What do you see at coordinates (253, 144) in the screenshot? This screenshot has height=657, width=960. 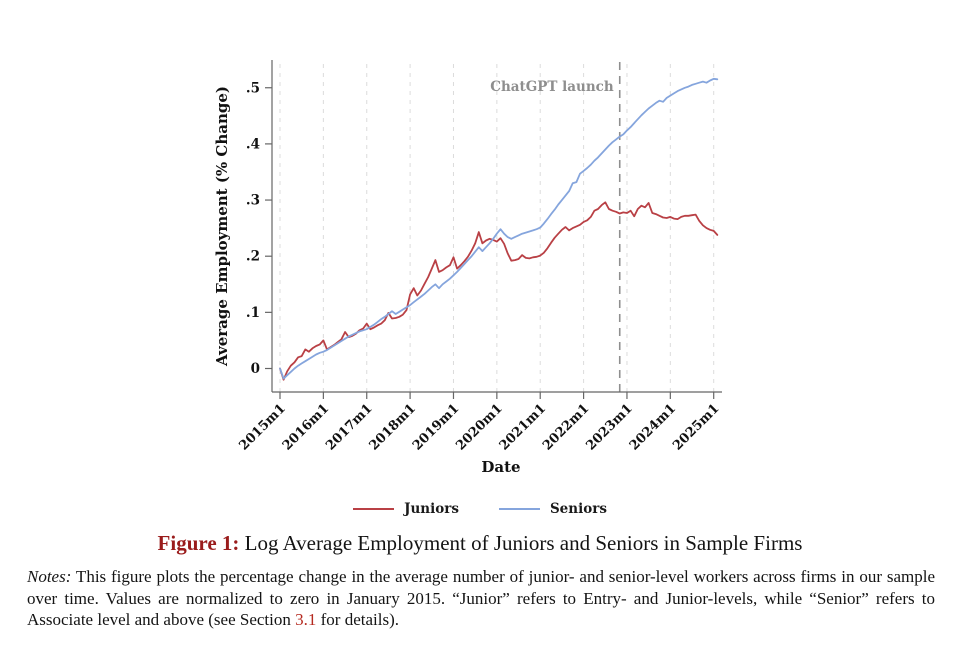 I see `y-tick-label: .4` at bounding box center [253, 144].